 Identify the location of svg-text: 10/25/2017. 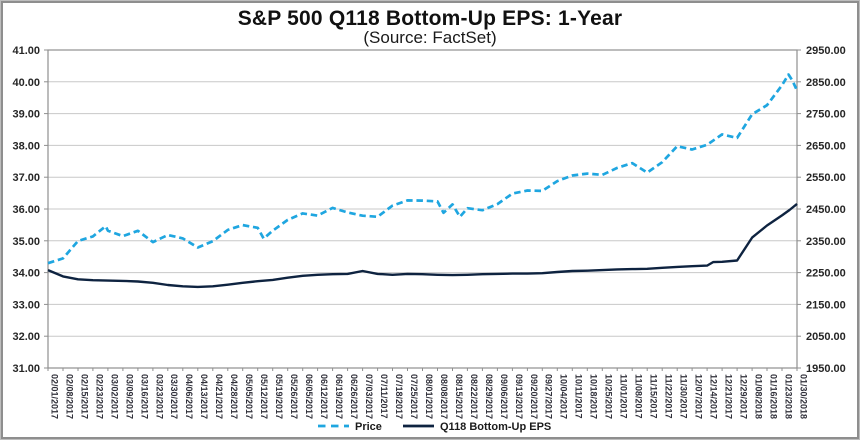
(609, 396).